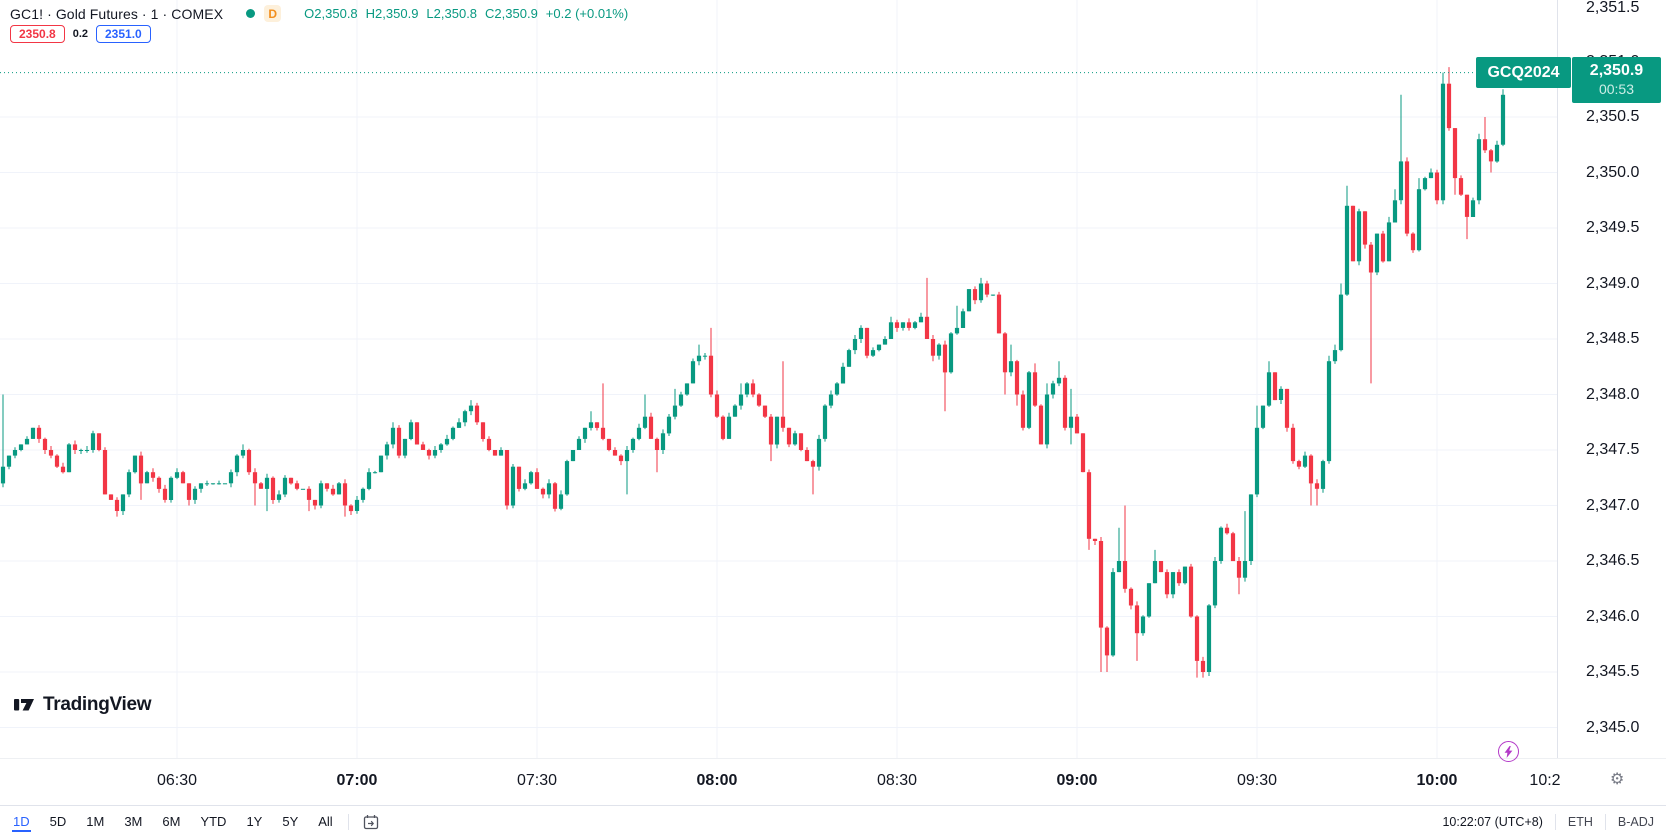 Image resolution: width=1666 pixels, height=837 pixels. I want to click on last-price-readout: 2,350.9 00:53, so click(1616, 80).